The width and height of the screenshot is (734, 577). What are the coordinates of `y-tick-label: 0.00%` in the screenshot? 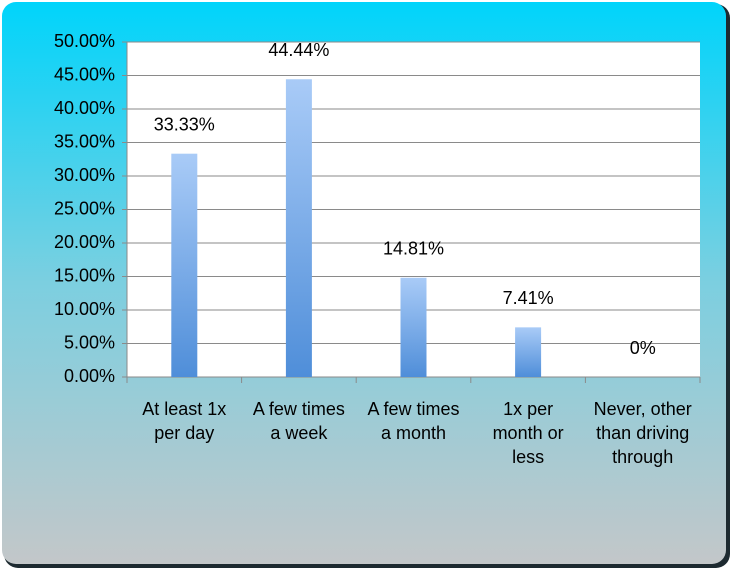 It's located at (89, 376).